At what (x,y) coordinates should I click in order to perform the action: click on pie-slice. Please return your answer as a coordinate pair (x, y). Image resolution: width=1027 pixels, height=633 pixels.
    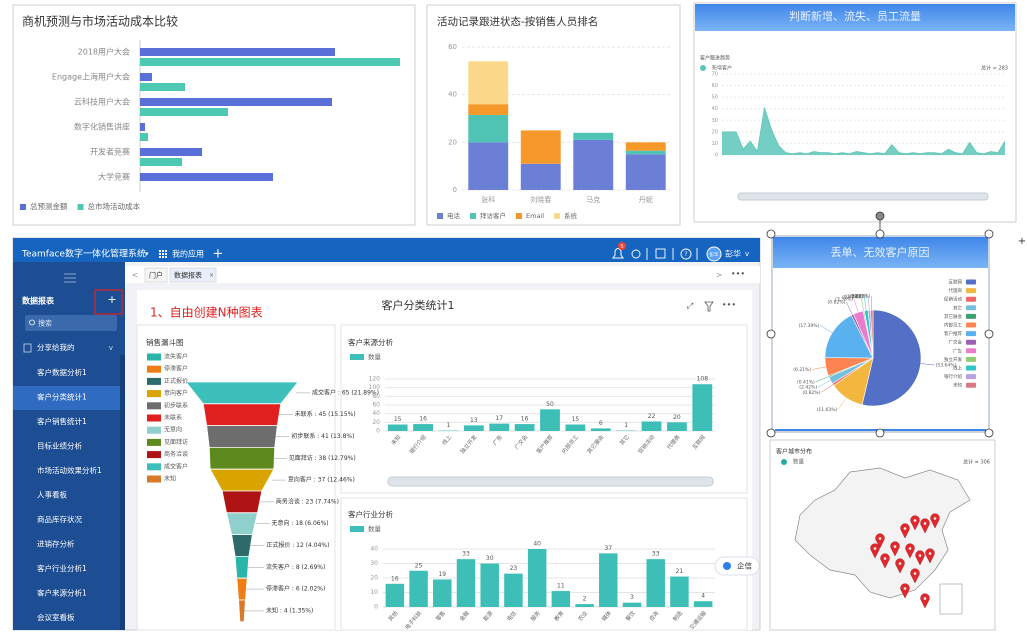
    Looking at the image, I should click on (891, 358).